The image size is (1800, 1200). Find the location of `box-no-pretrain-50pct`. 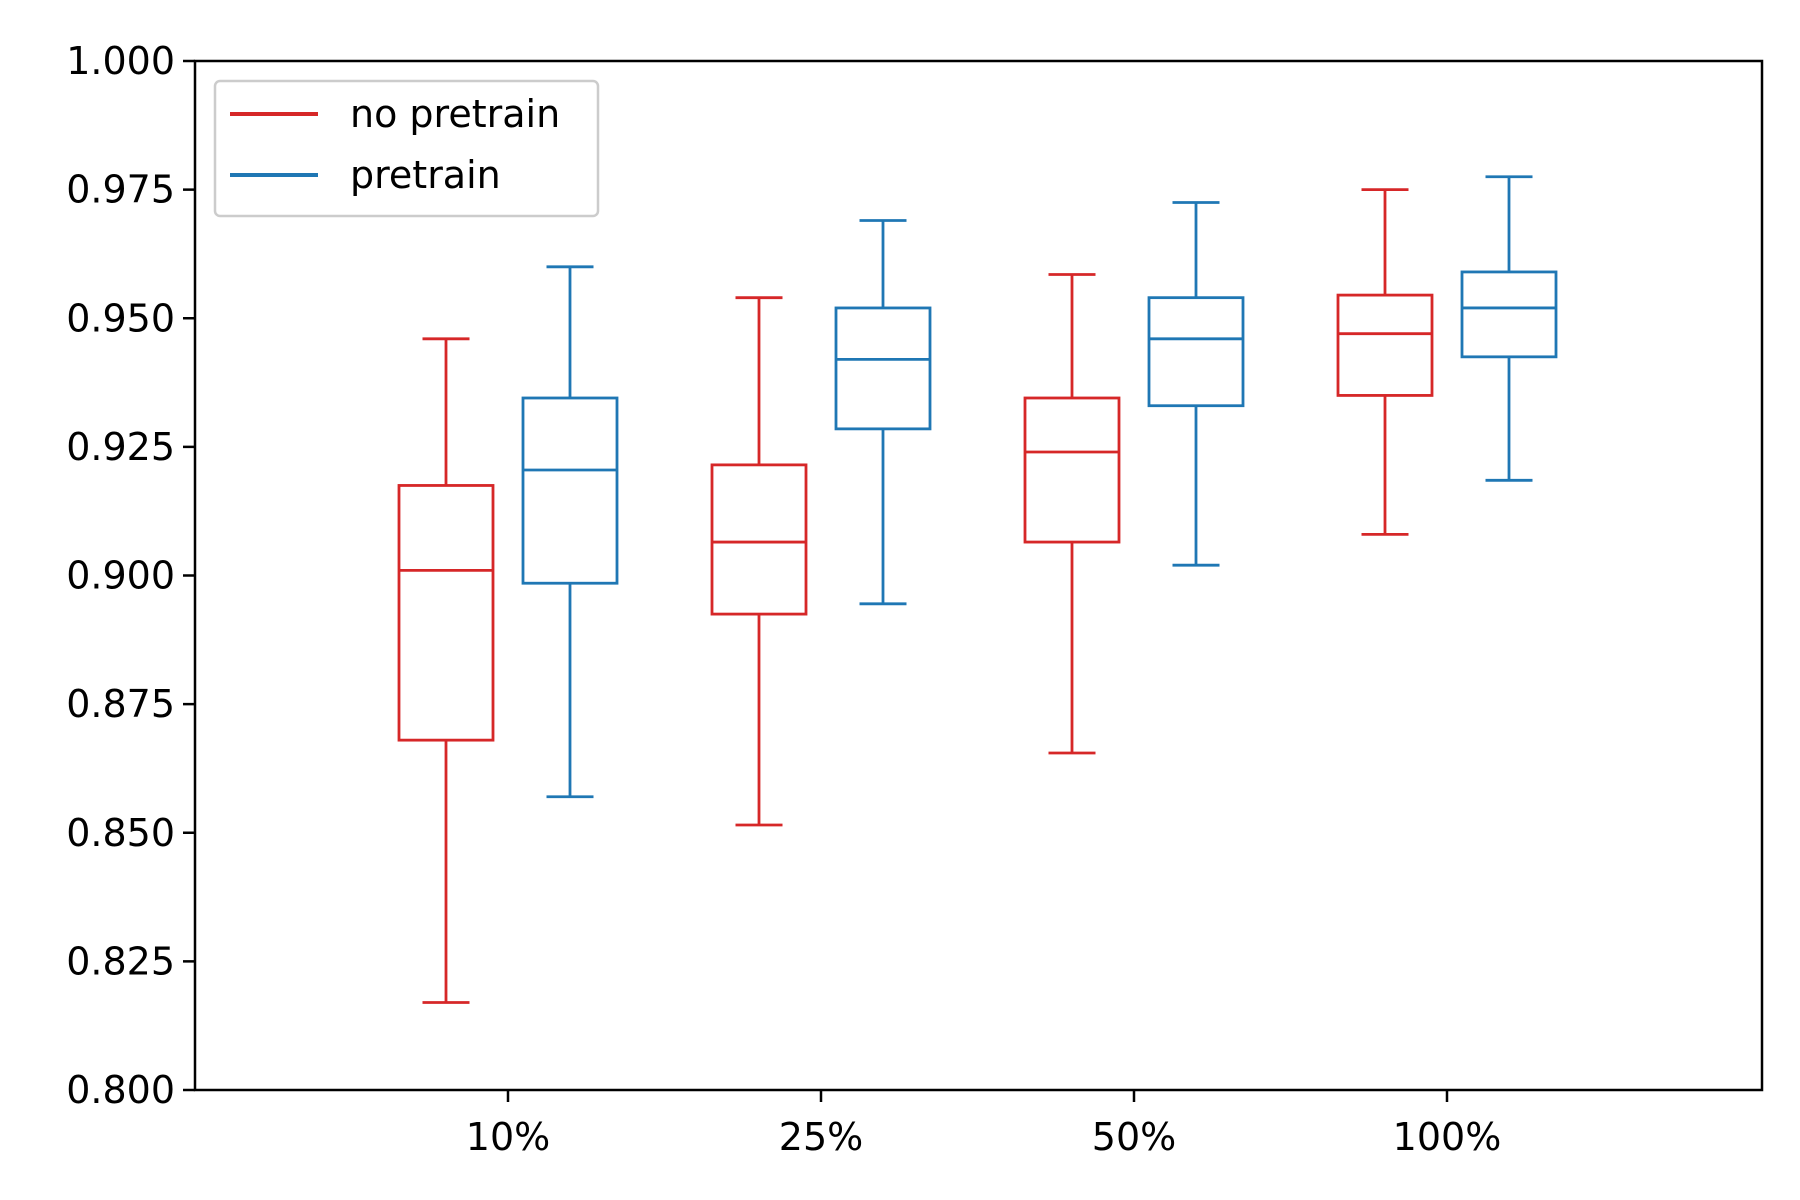

box-no-pretrain-50pct is located at coordinates (1072, 514).